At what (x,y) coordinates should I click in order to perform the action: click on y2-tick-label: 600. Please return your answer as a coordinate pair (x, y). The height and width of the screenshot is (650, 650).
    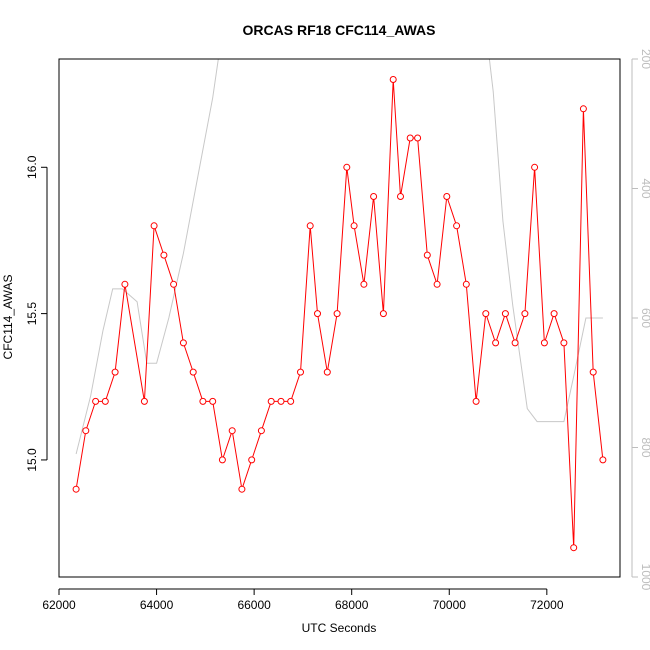
    Looking at the image, I should click on (644, 318).